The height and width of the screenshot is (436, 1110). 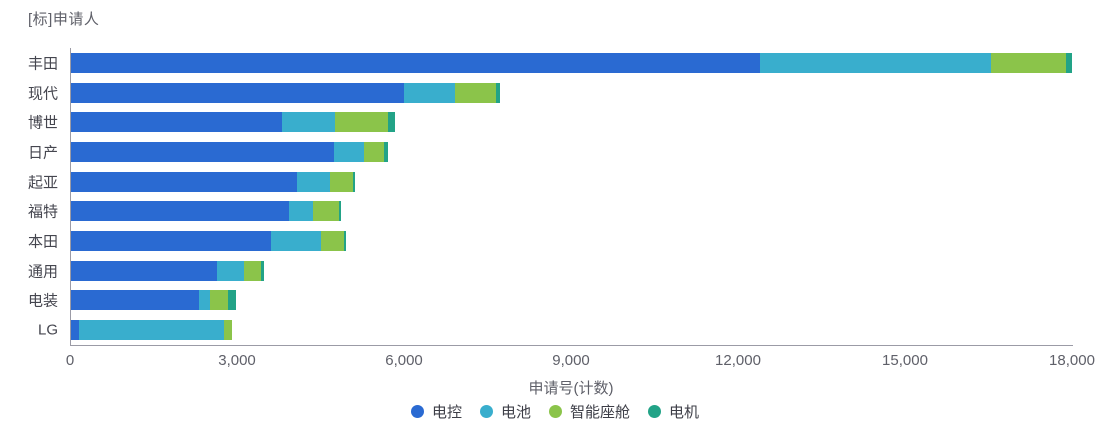 I want to click on y-axis-label: 现代, so click(x=42, y=94).